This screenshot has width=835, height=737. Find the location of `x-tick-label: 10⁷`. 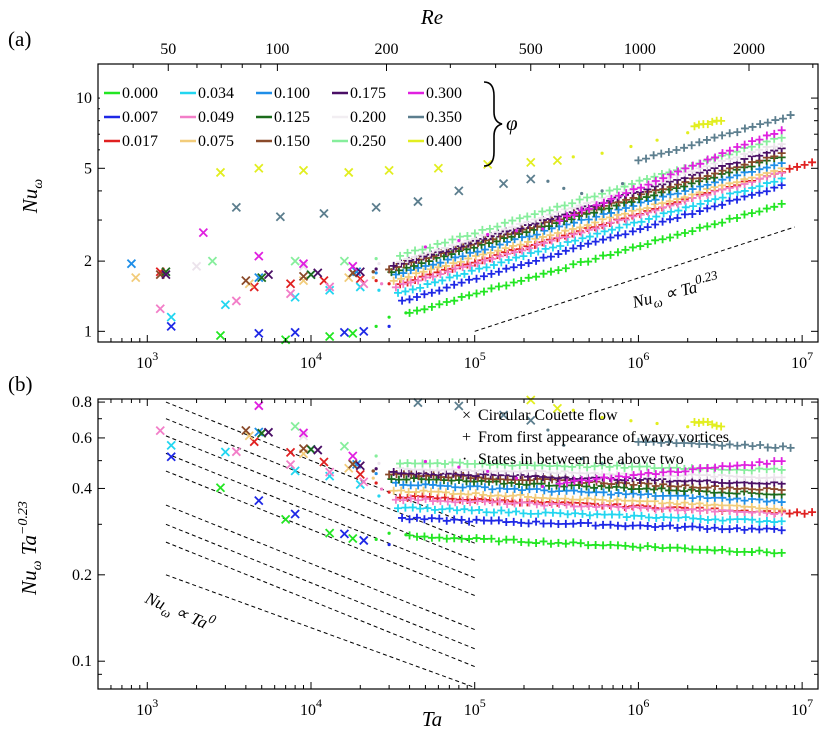

x-tick-label: 10⁷ is located at coordinates (802, 707).